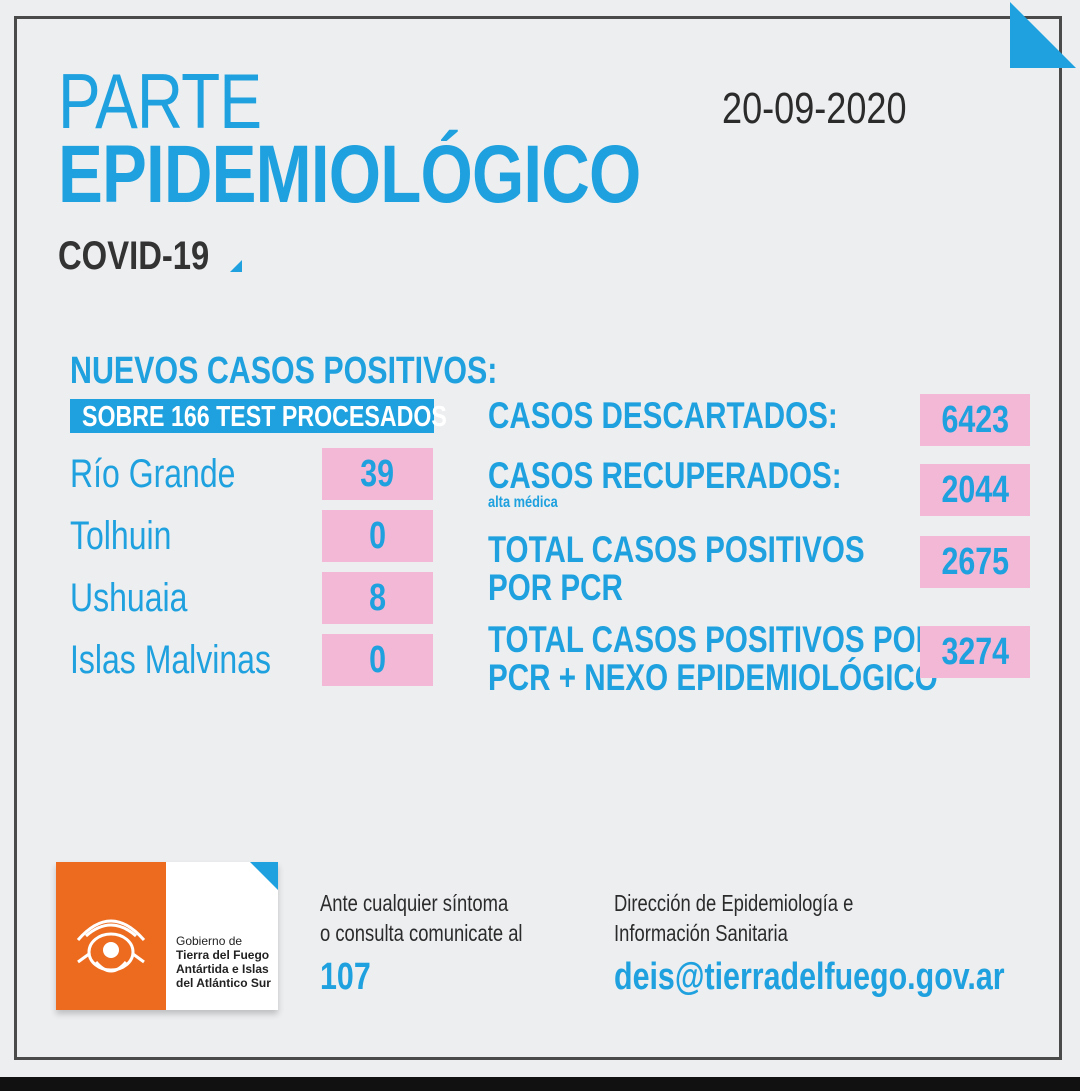 The image size is (1080, 1091). I want to click on gov-name-line3: Antártida e Islas, so click(222, 969).